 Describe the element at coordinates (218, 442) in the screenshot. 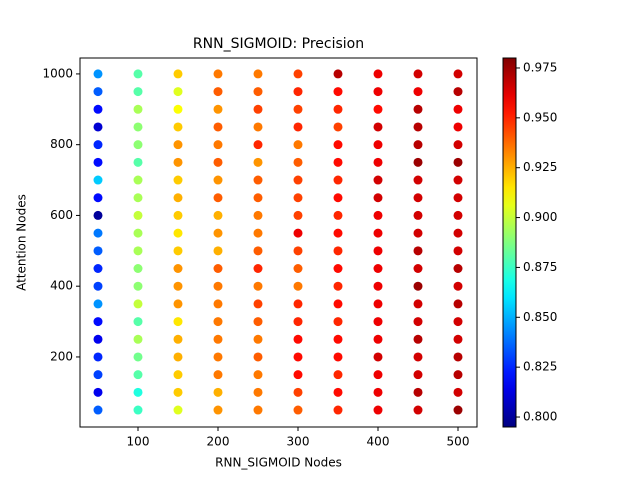

I see `x-tick-label: 200` at that location.